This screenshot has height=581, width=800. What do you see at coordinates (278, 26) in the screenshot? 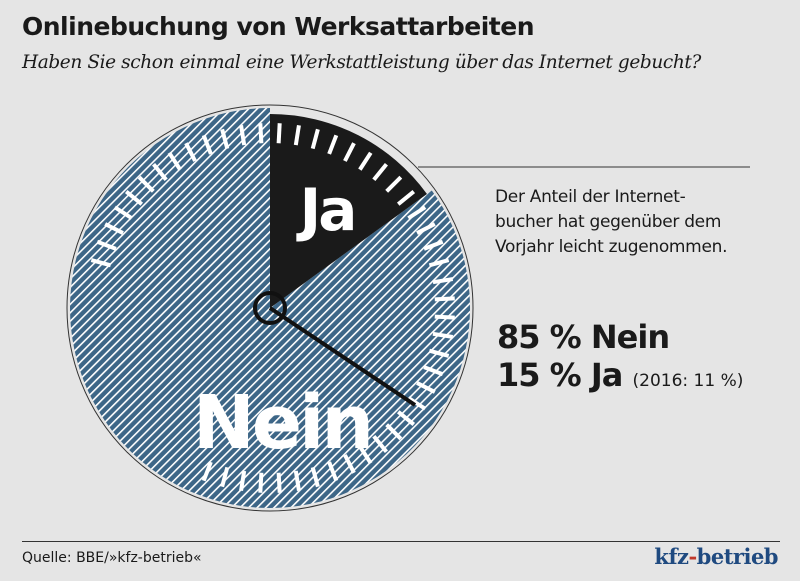
I see `chart-title: Onlinebuchung von Werksattarbeiten` at bounding box center [278, 26].